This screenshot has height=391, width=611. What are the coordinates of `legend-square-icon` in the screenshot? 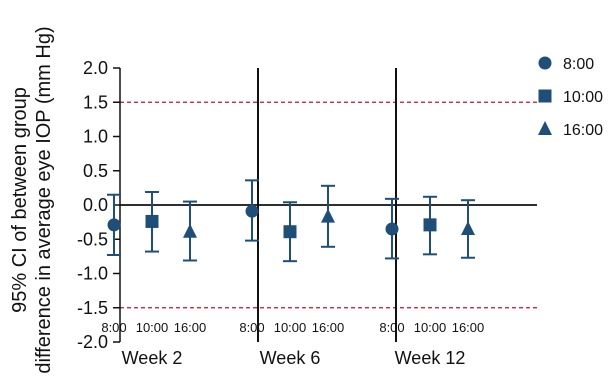 It's located at (545, 96).